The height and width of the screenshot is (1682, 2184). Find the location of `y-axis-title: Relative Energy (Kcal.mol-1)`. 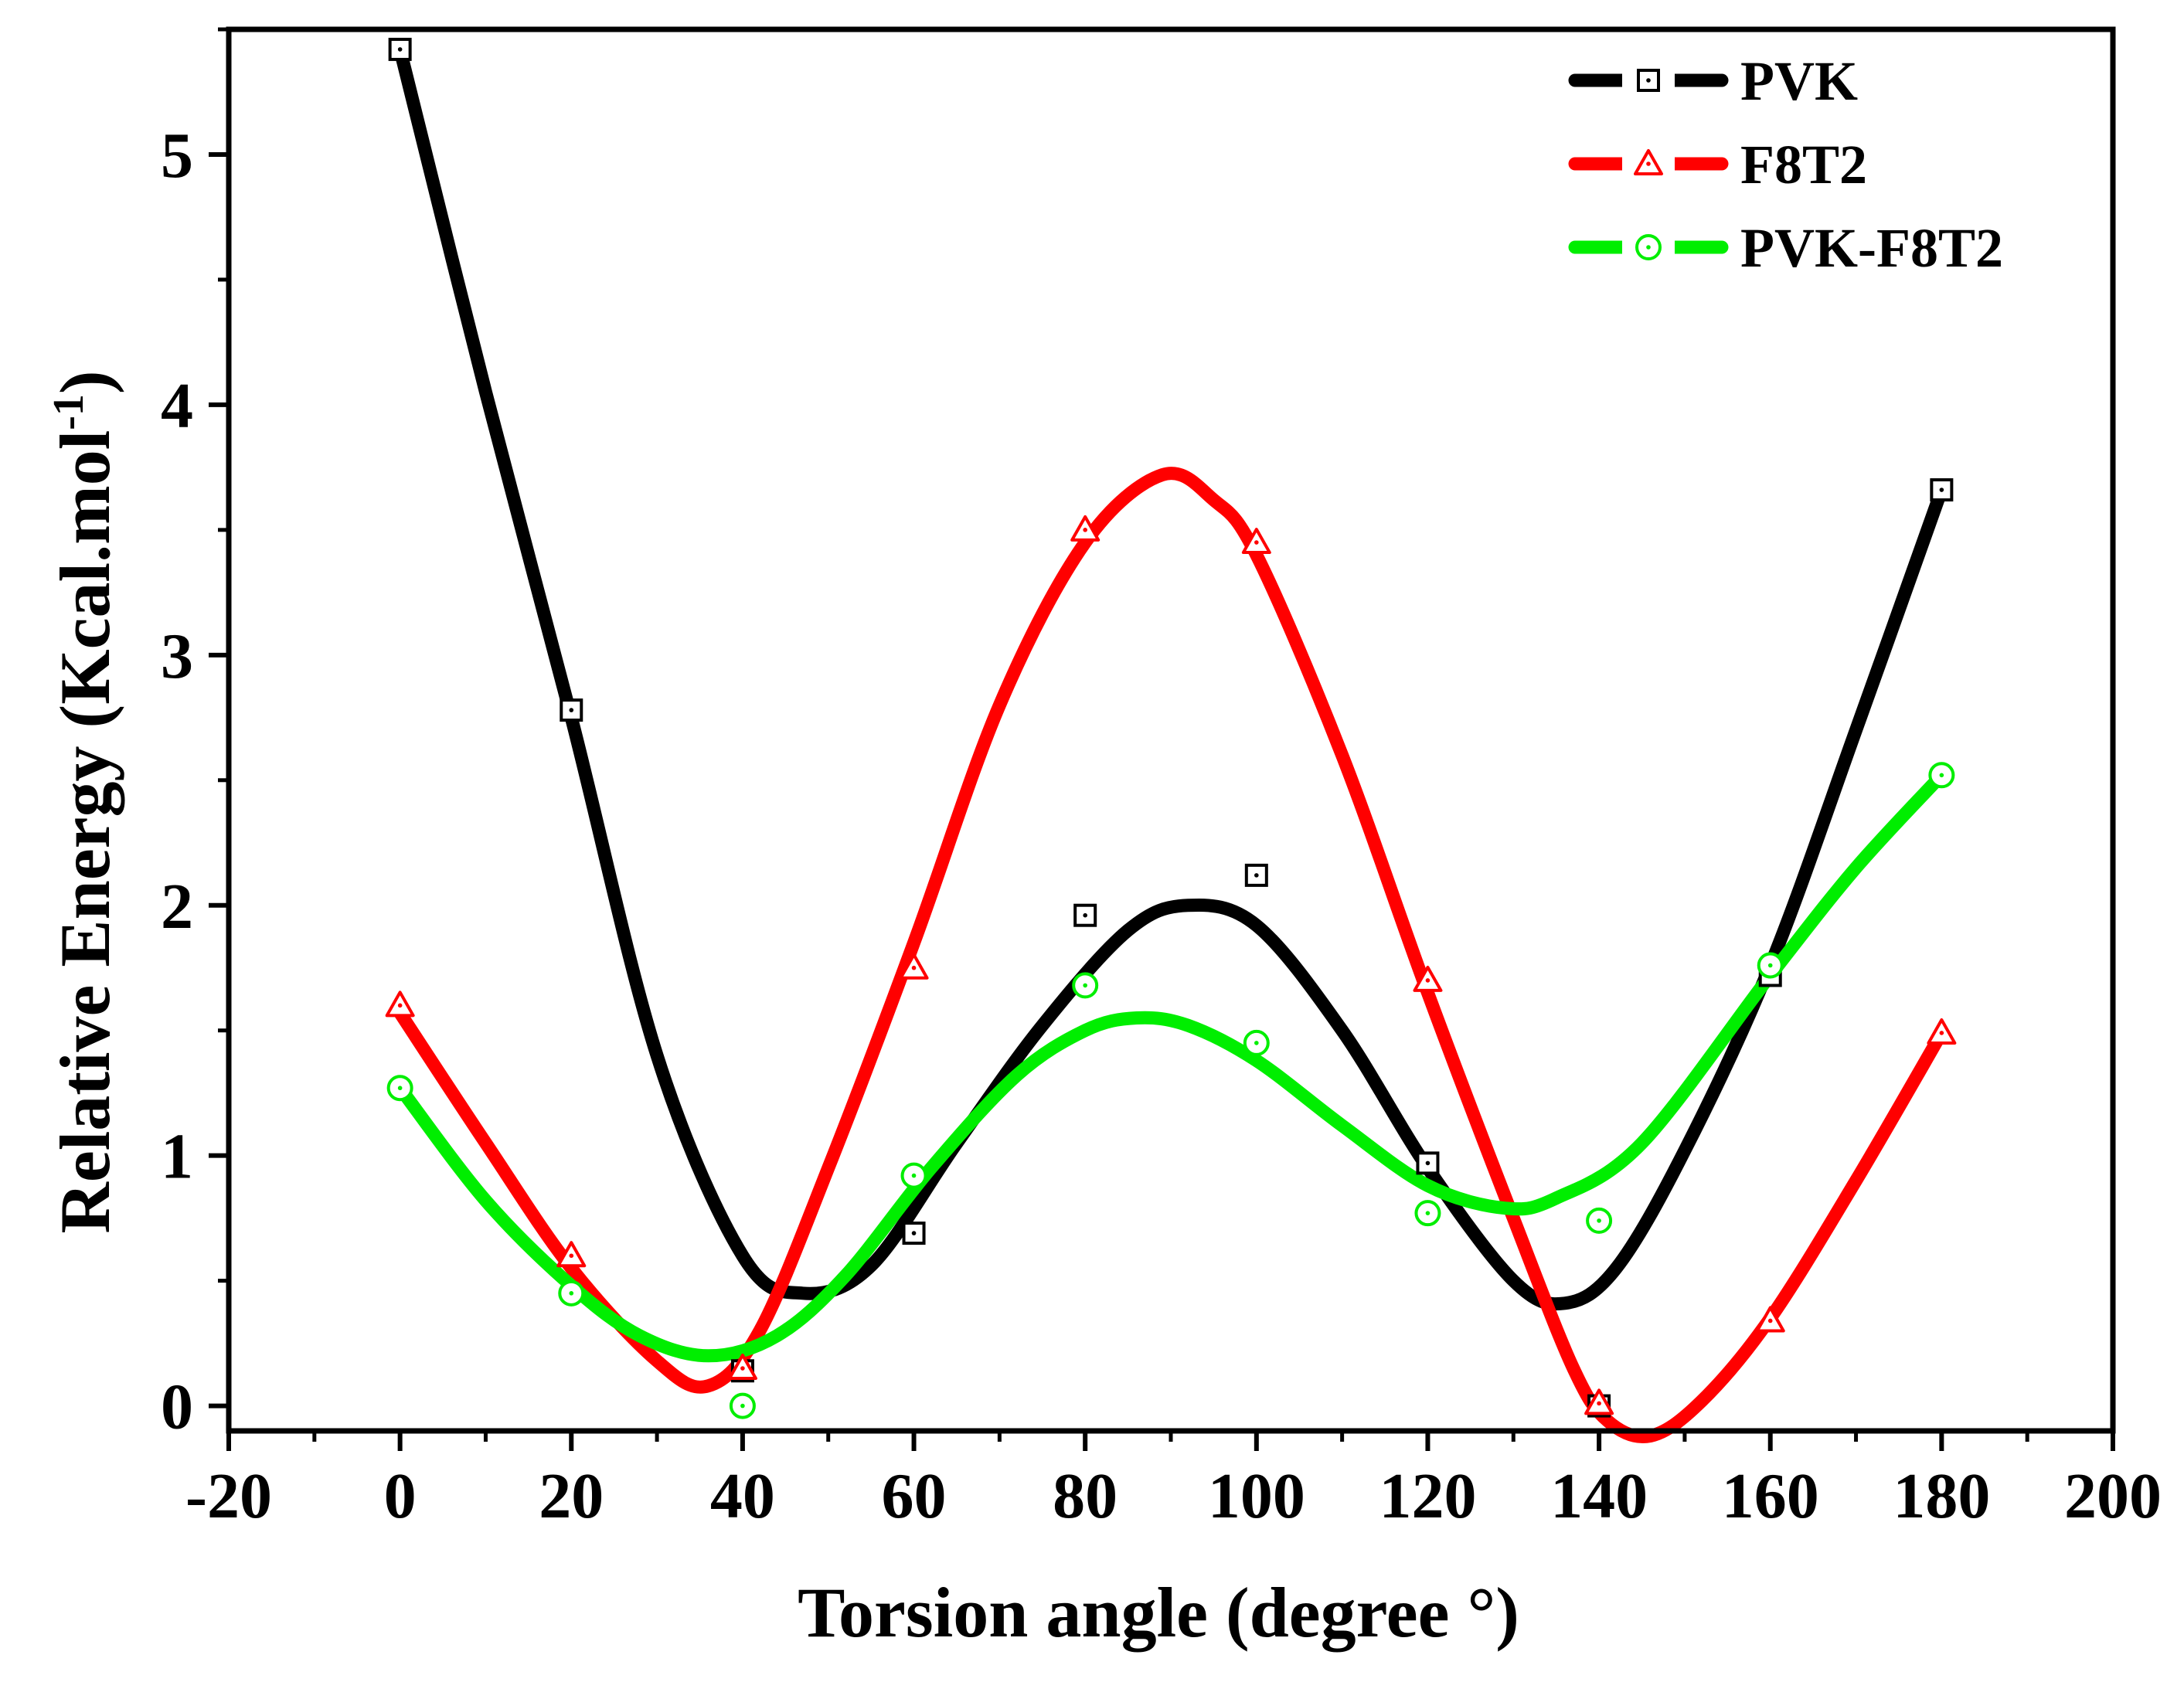

y-axis-title: Relative Energy (Kcal.mol-1) is located at coordinates (85, 801).